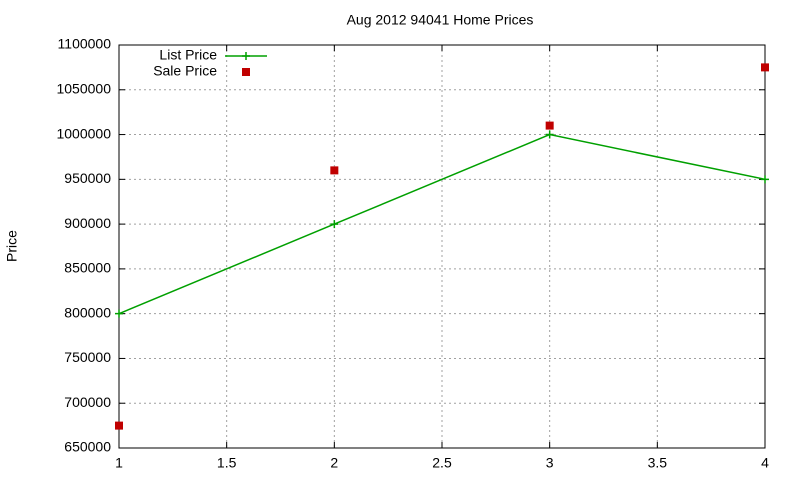  What do you see at coordinates (658, 463) in the screenshot?
I see `x-tick-label: 3.5` at bounding box center [658, 463].